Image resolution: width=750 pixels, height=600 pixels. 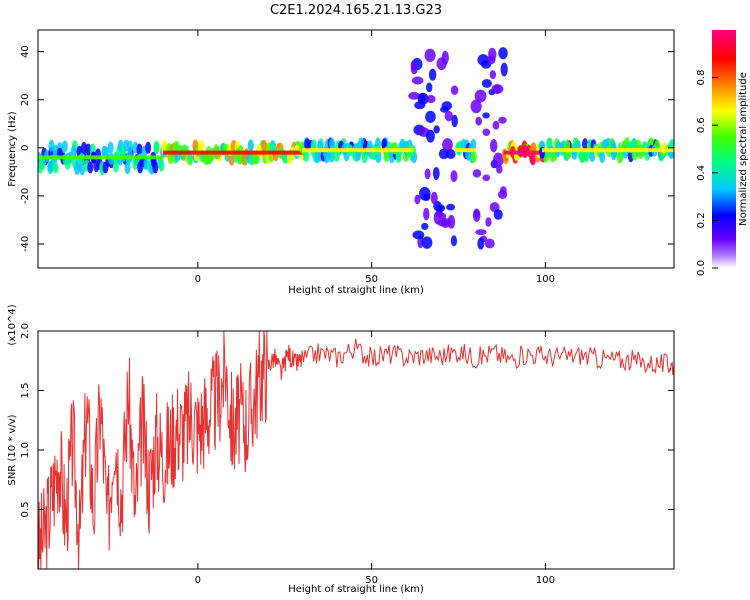 I want to click on y-tick-label: 0, so click(x=25, y=148).